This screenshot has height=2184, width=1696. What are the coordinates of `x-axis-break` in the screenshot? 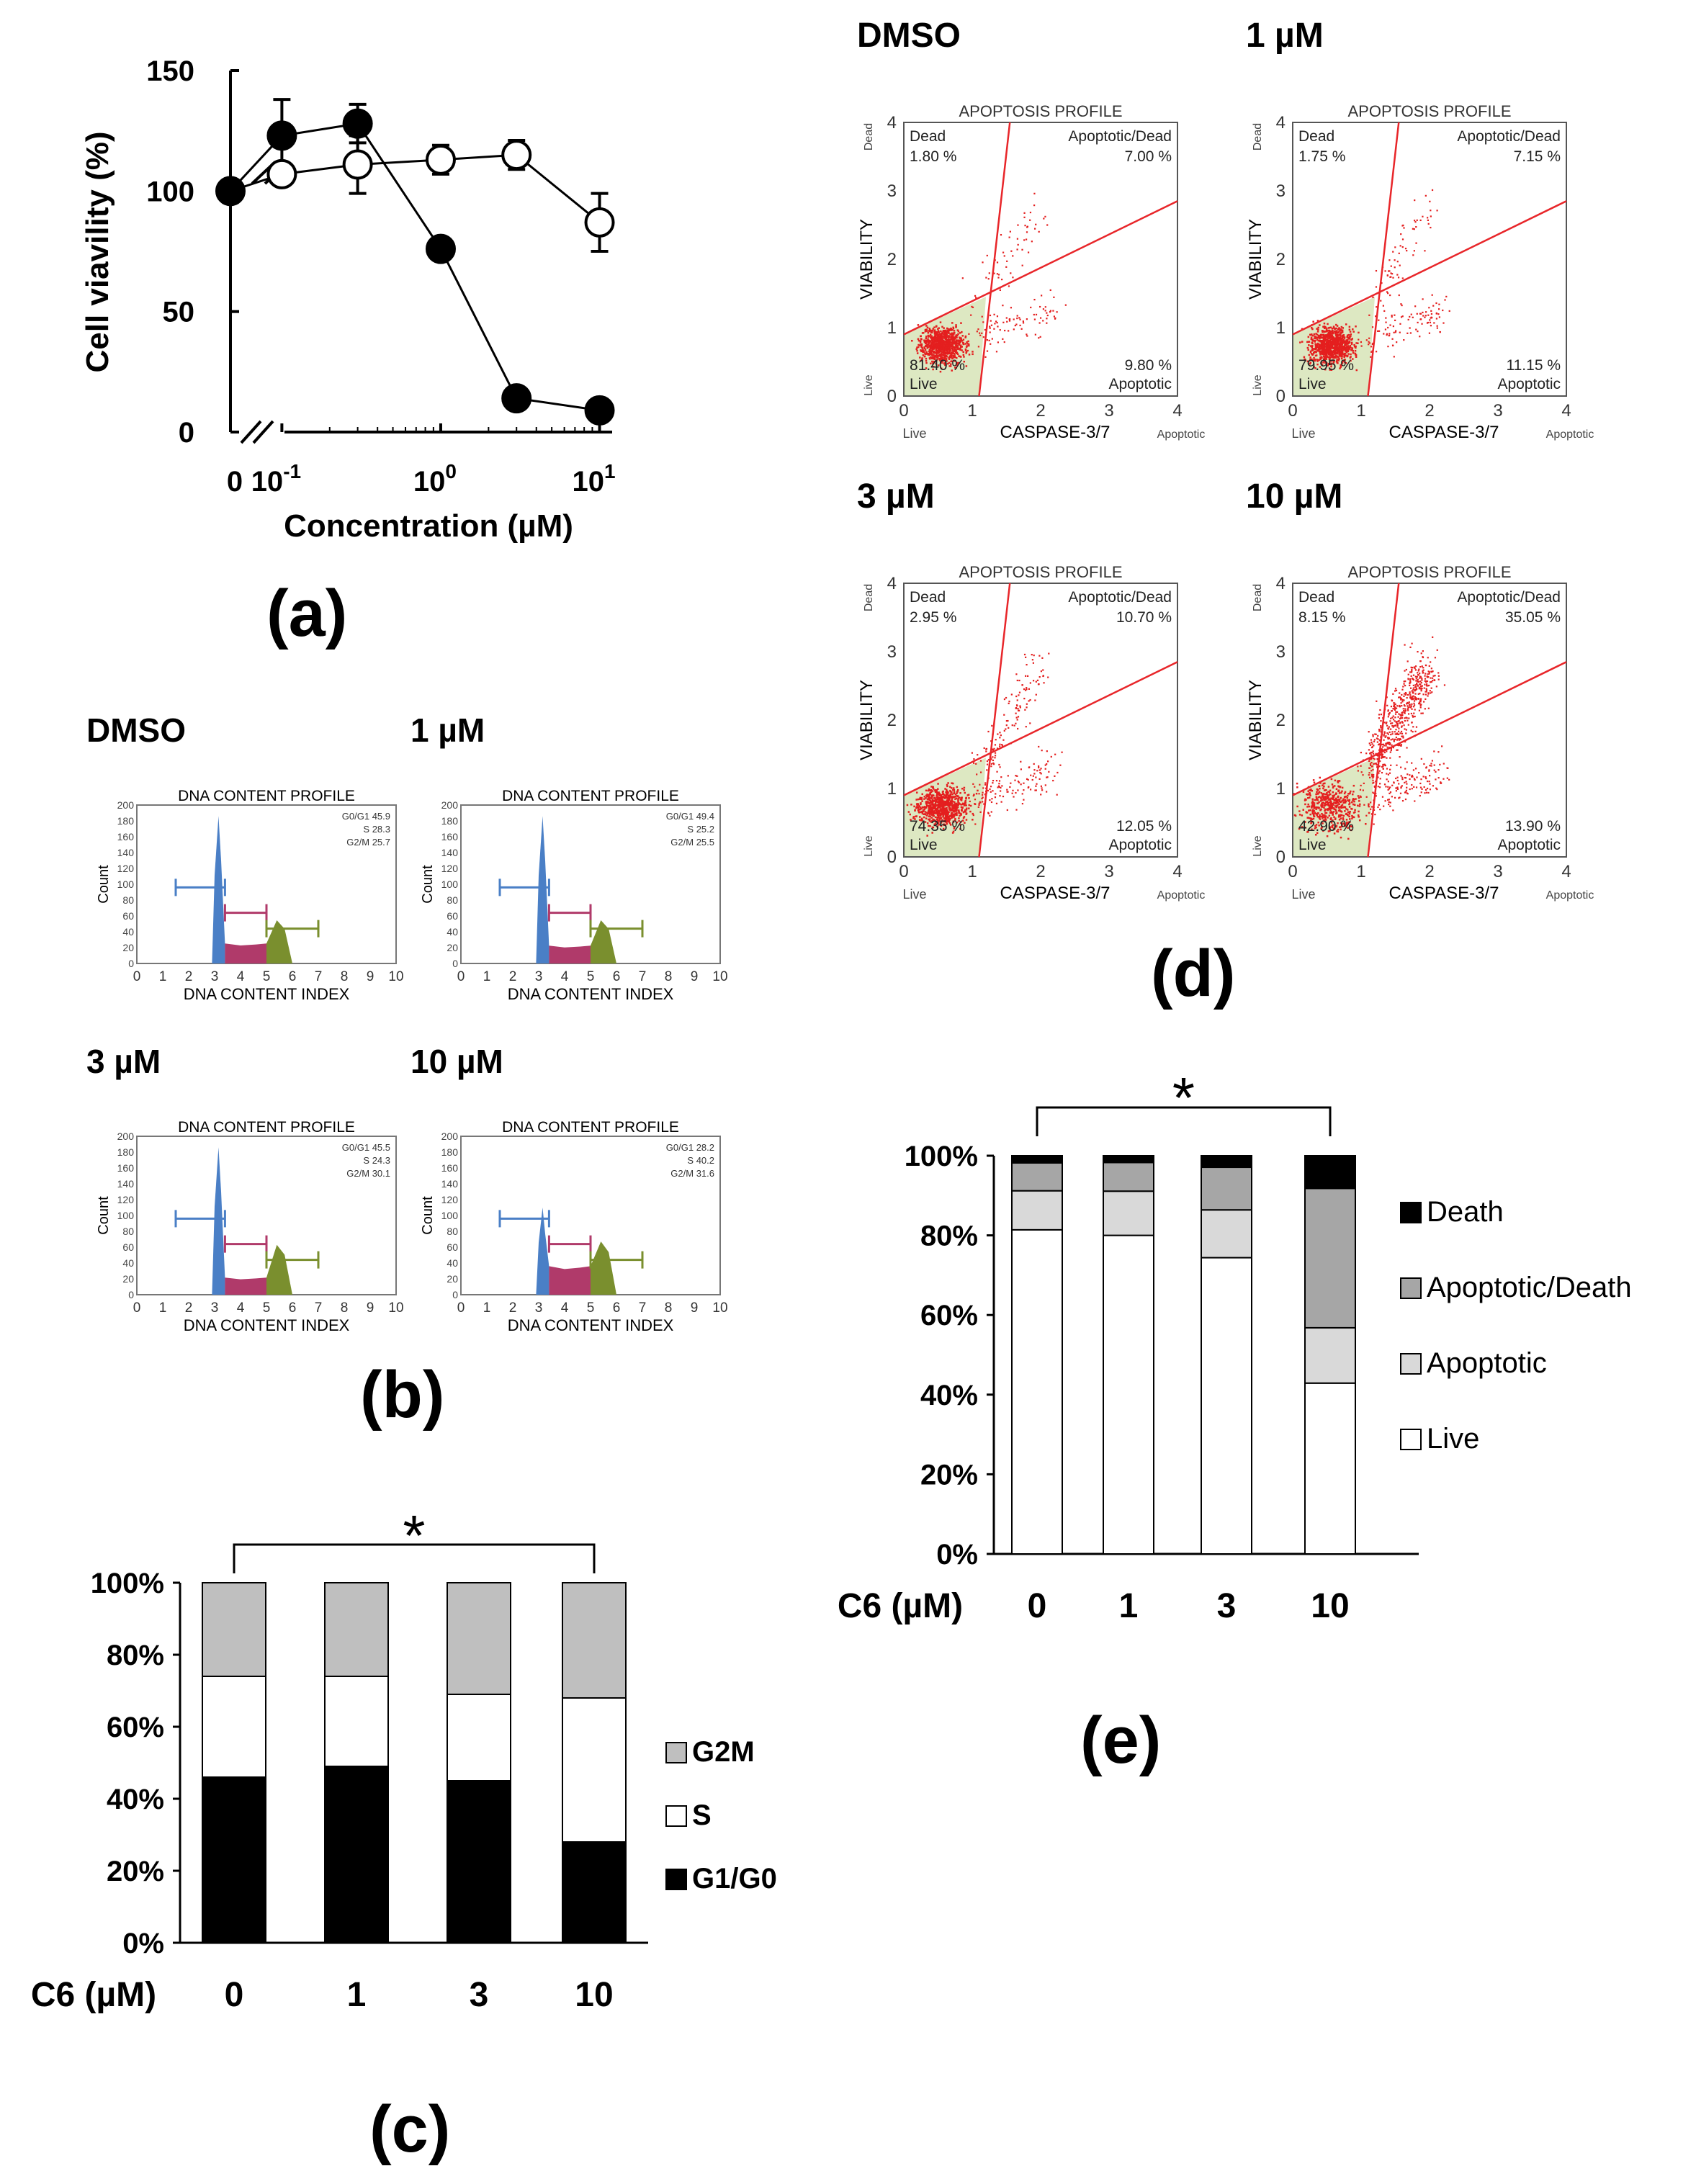 It's located at (257, 432).